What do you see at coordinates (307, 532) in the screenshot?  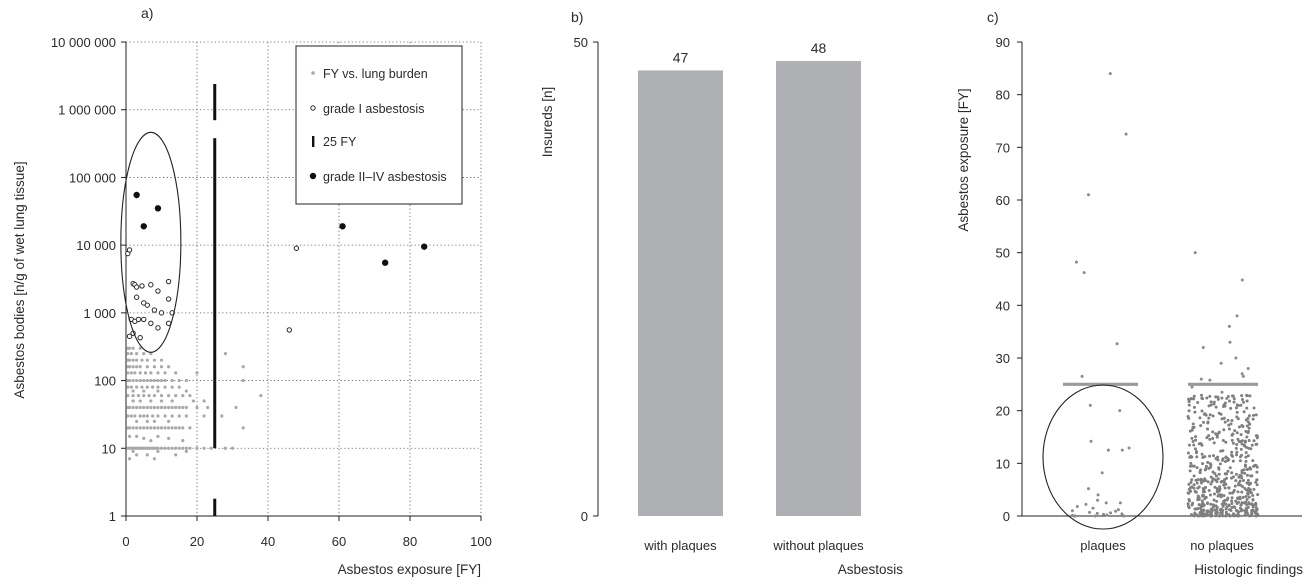 I see `panel-a-x-ticks: 0 20 40 60 80 100` at bounding box center [307, 532].